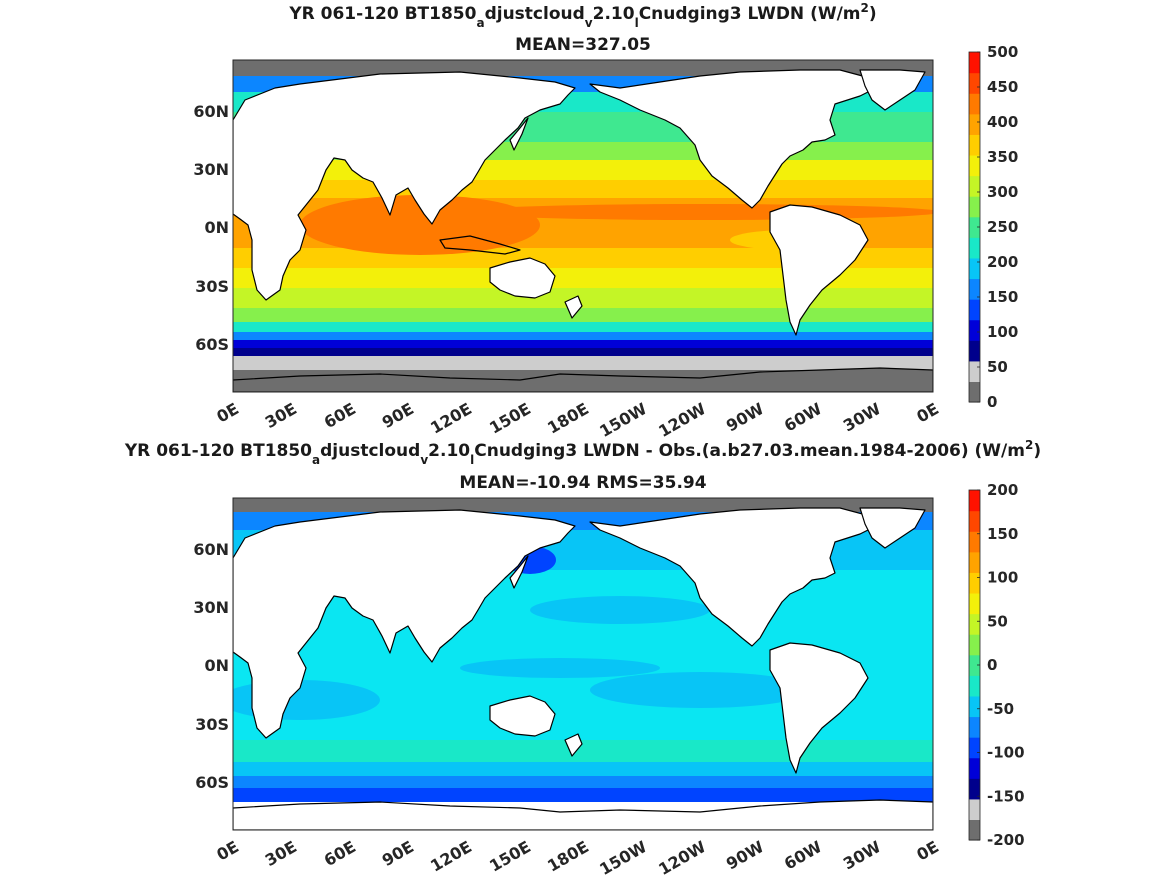 This screenshot has width=1167, height=875. I want to click on bottom-band-s-deepblue, so click(583, 795).